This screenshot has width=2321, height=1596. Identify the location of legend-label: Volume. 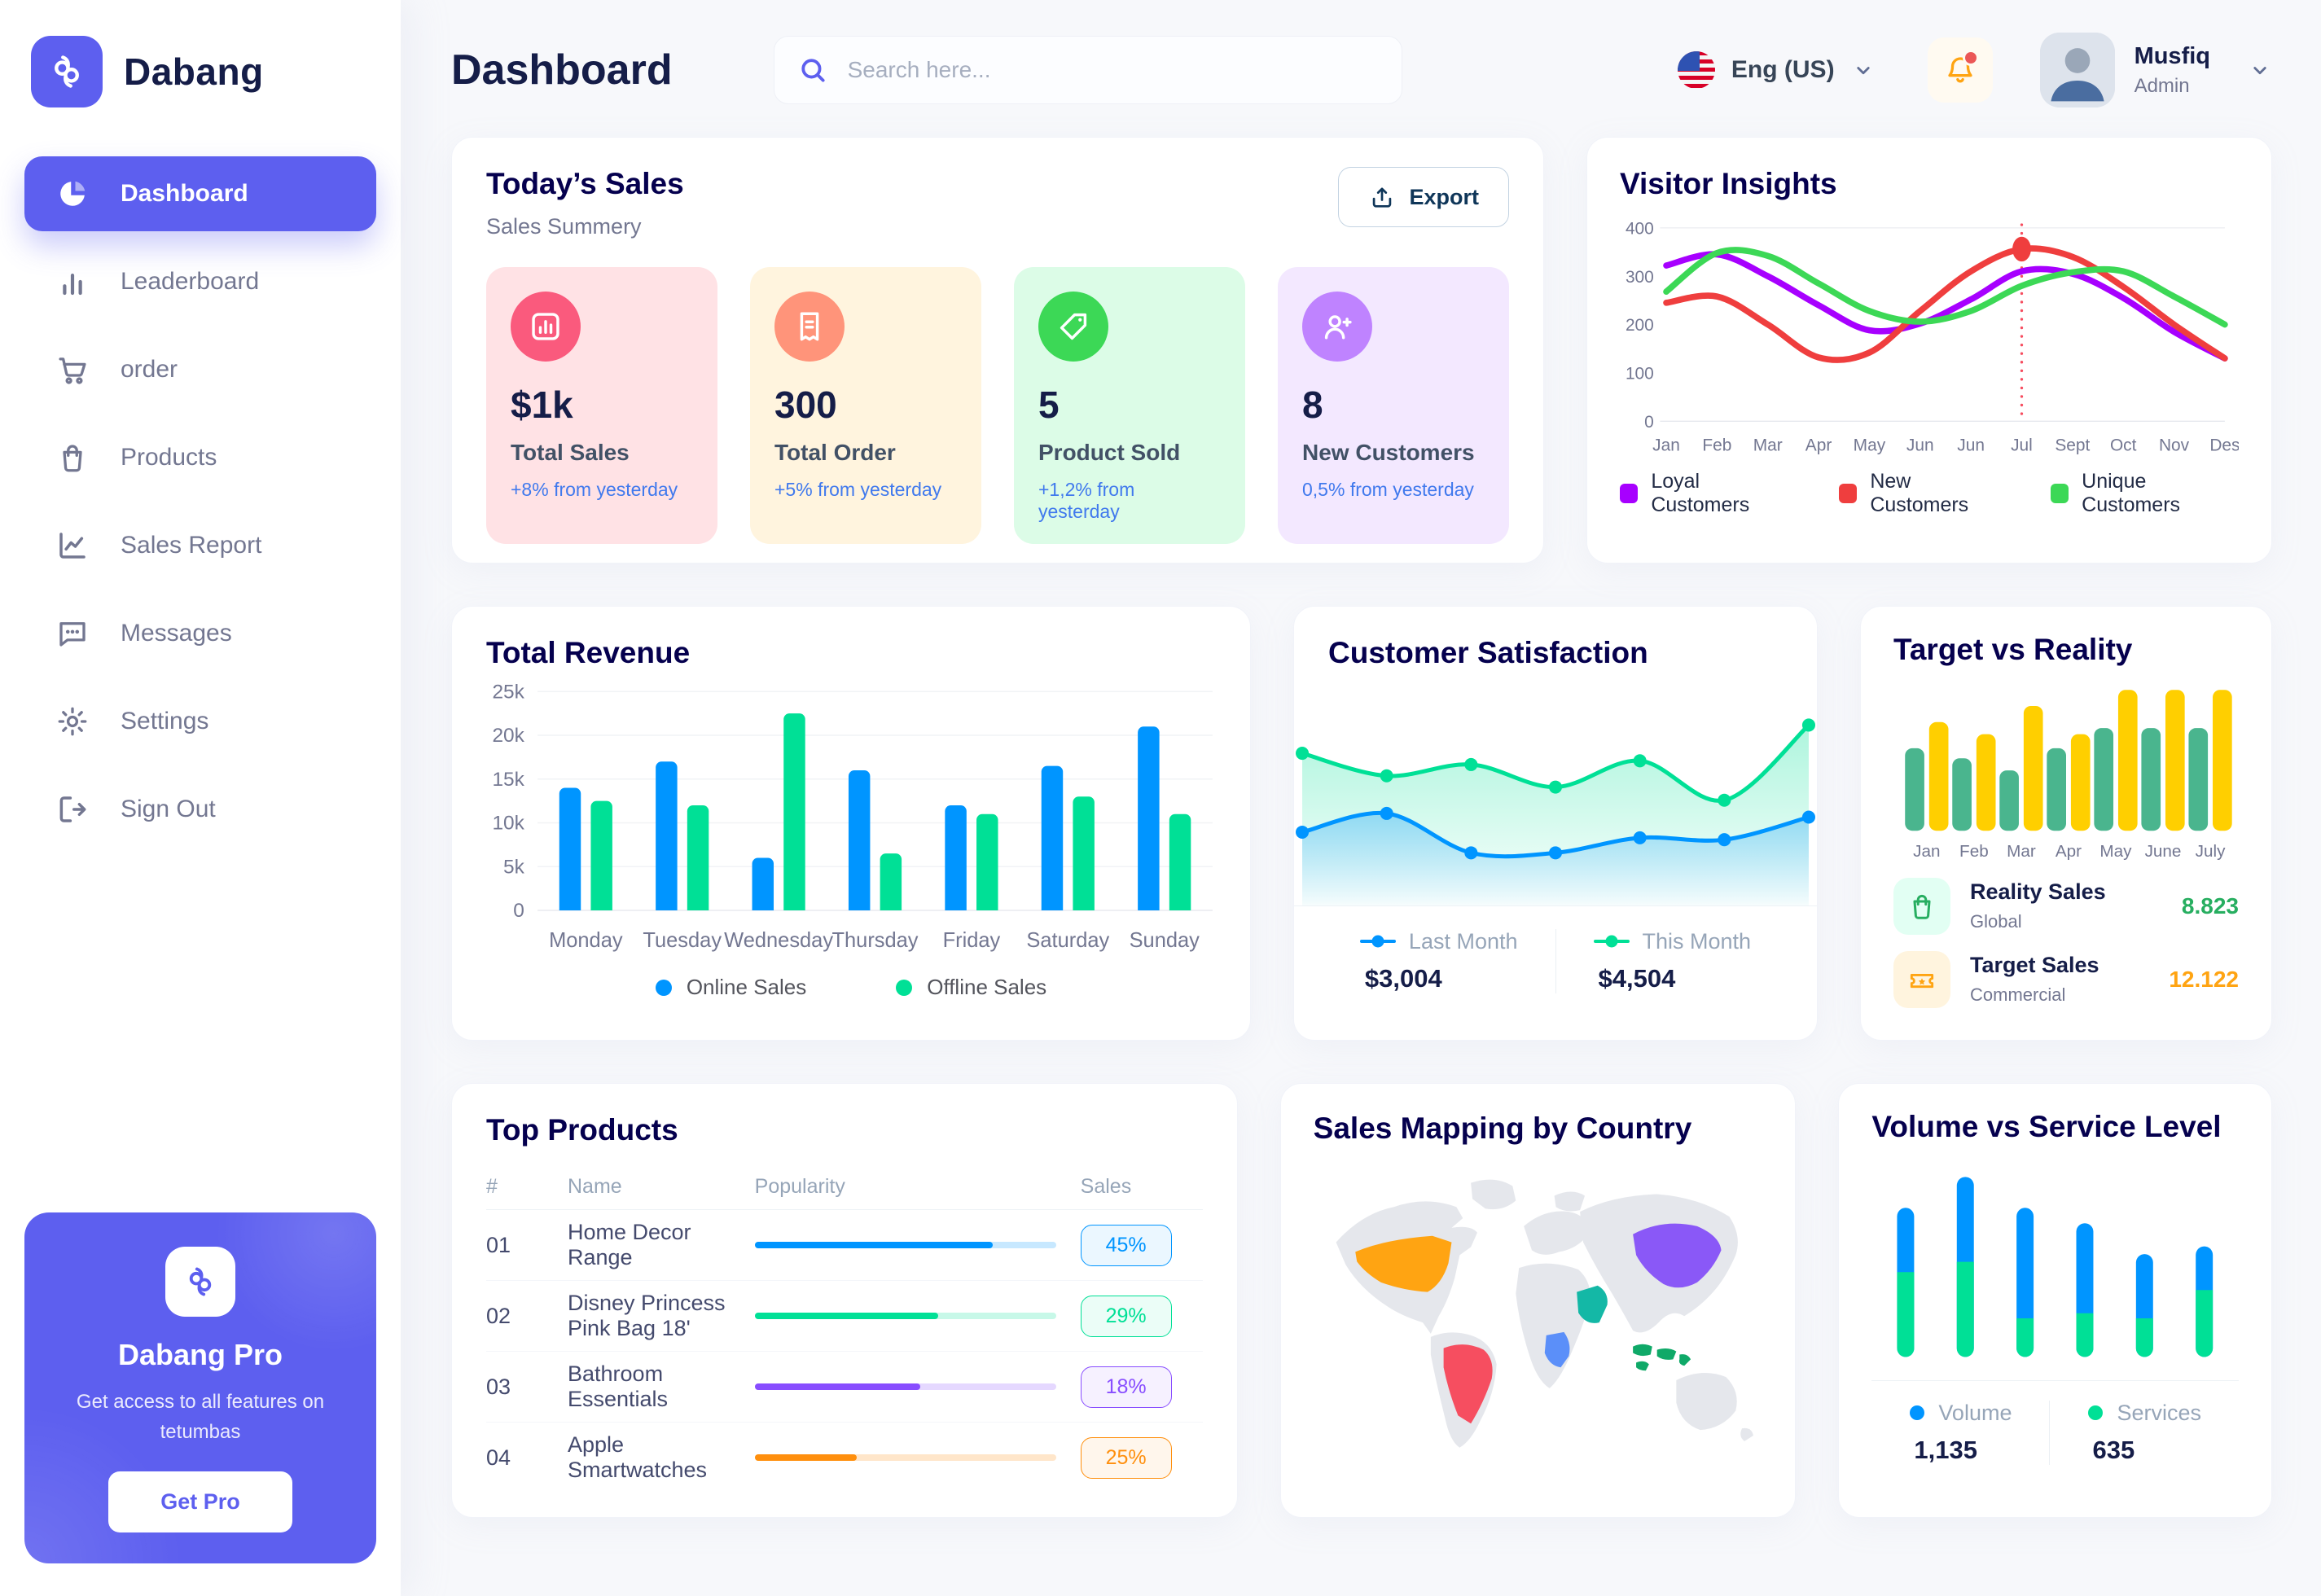
(1975, 1412).